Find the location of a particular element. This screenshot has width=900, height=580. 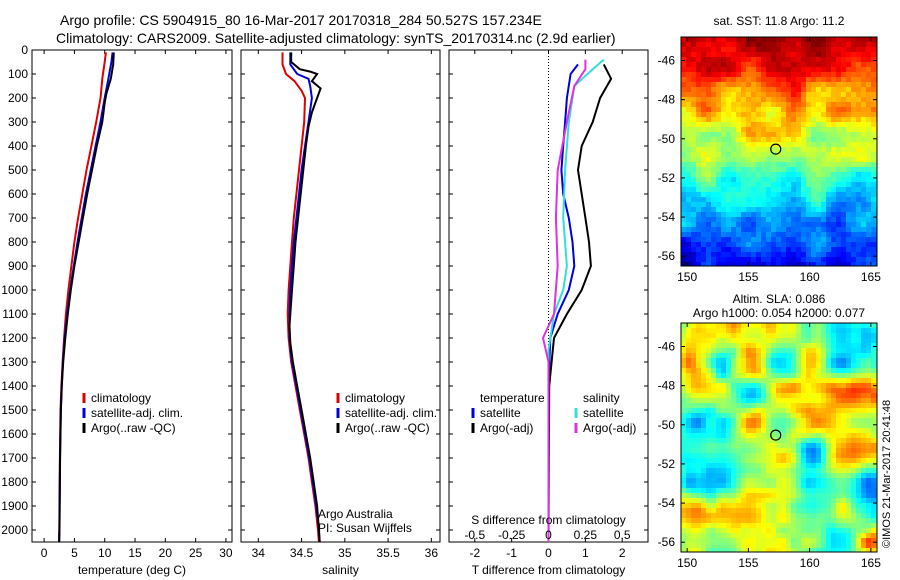

y-tick-label: 1700 is located at coordinates (14, 458).